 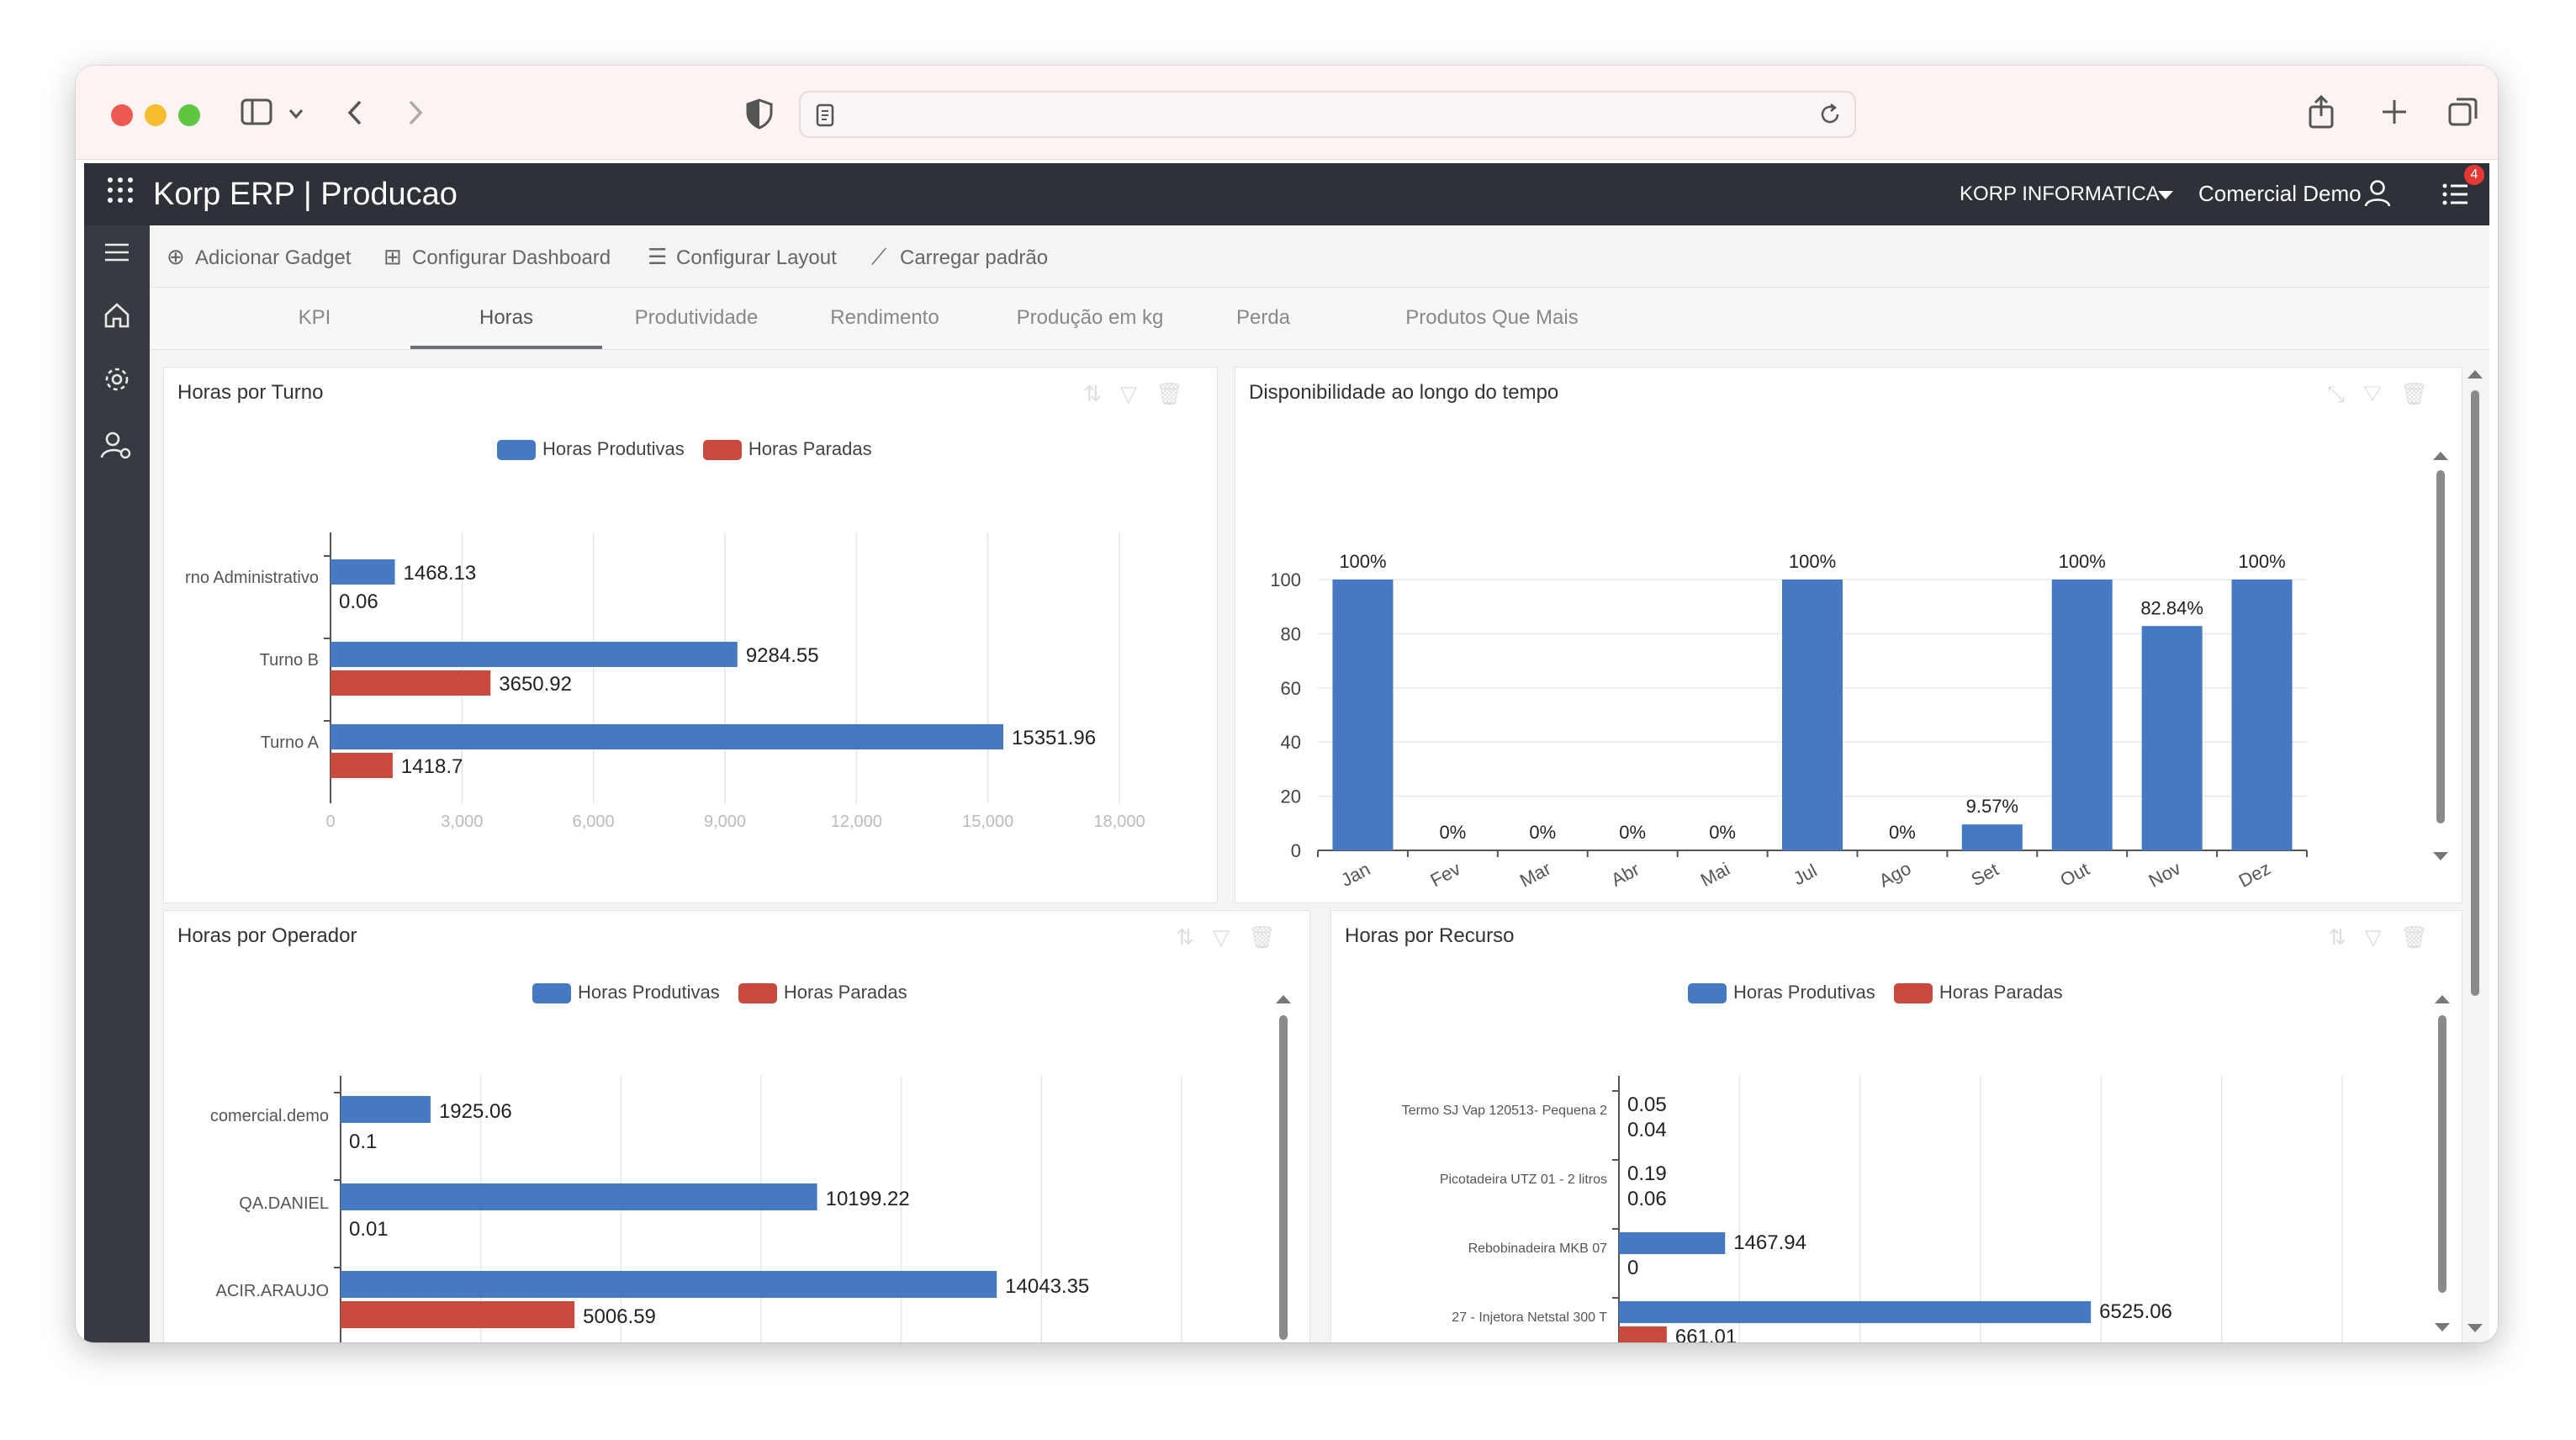 I want to click on x-tick-label: Jan, so click(x=1355, y=873).